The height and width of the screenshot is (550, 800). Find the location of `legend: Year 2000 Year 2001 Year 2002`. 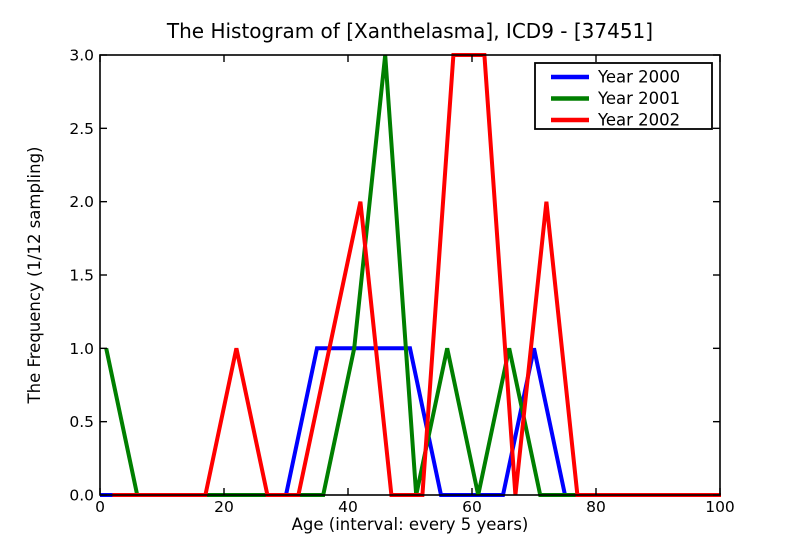

legend: Year 2000 Year 2001 Year 2002 is located at coordinates (623, 96).